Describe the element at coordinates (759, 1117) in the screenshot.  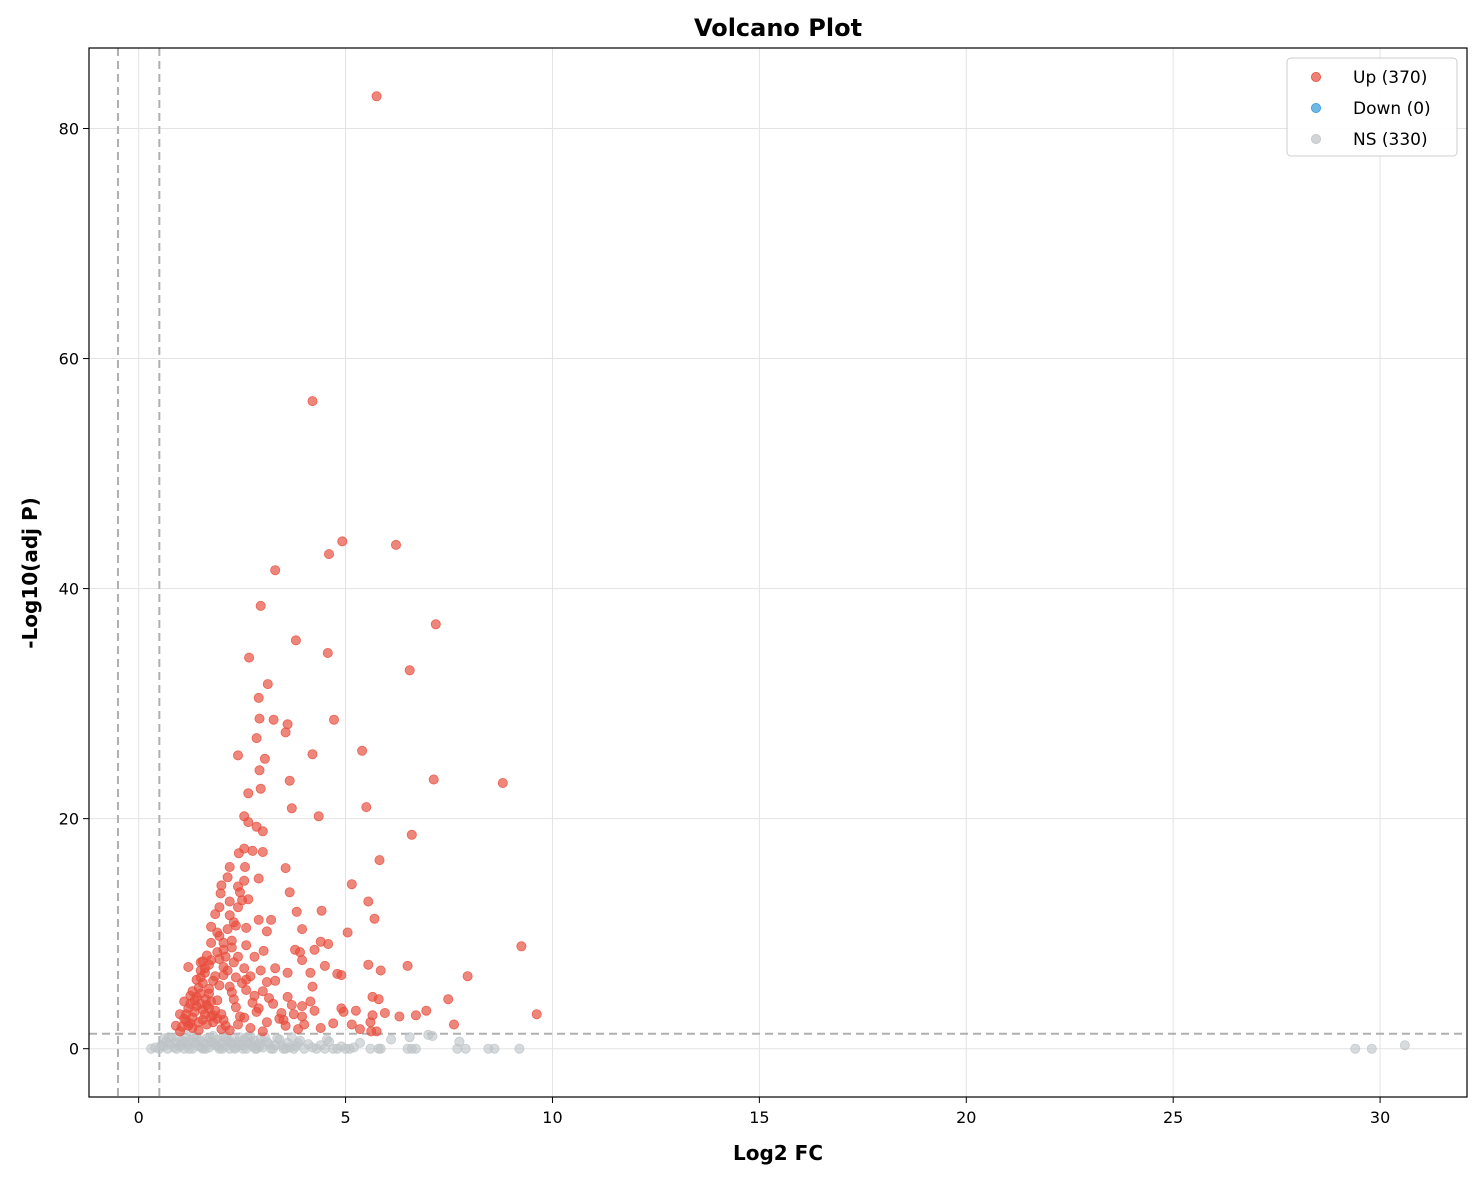
I see `x-tick-label: 15` at that location.